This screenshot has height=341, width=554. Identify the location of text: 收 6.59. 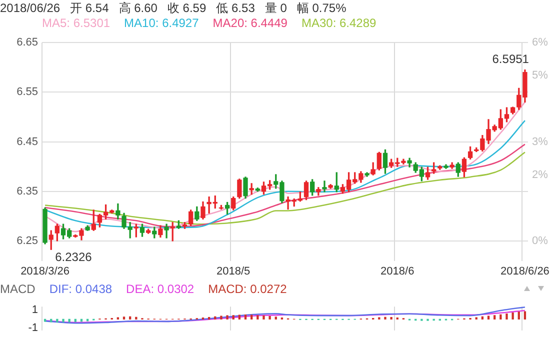
(186, 8).